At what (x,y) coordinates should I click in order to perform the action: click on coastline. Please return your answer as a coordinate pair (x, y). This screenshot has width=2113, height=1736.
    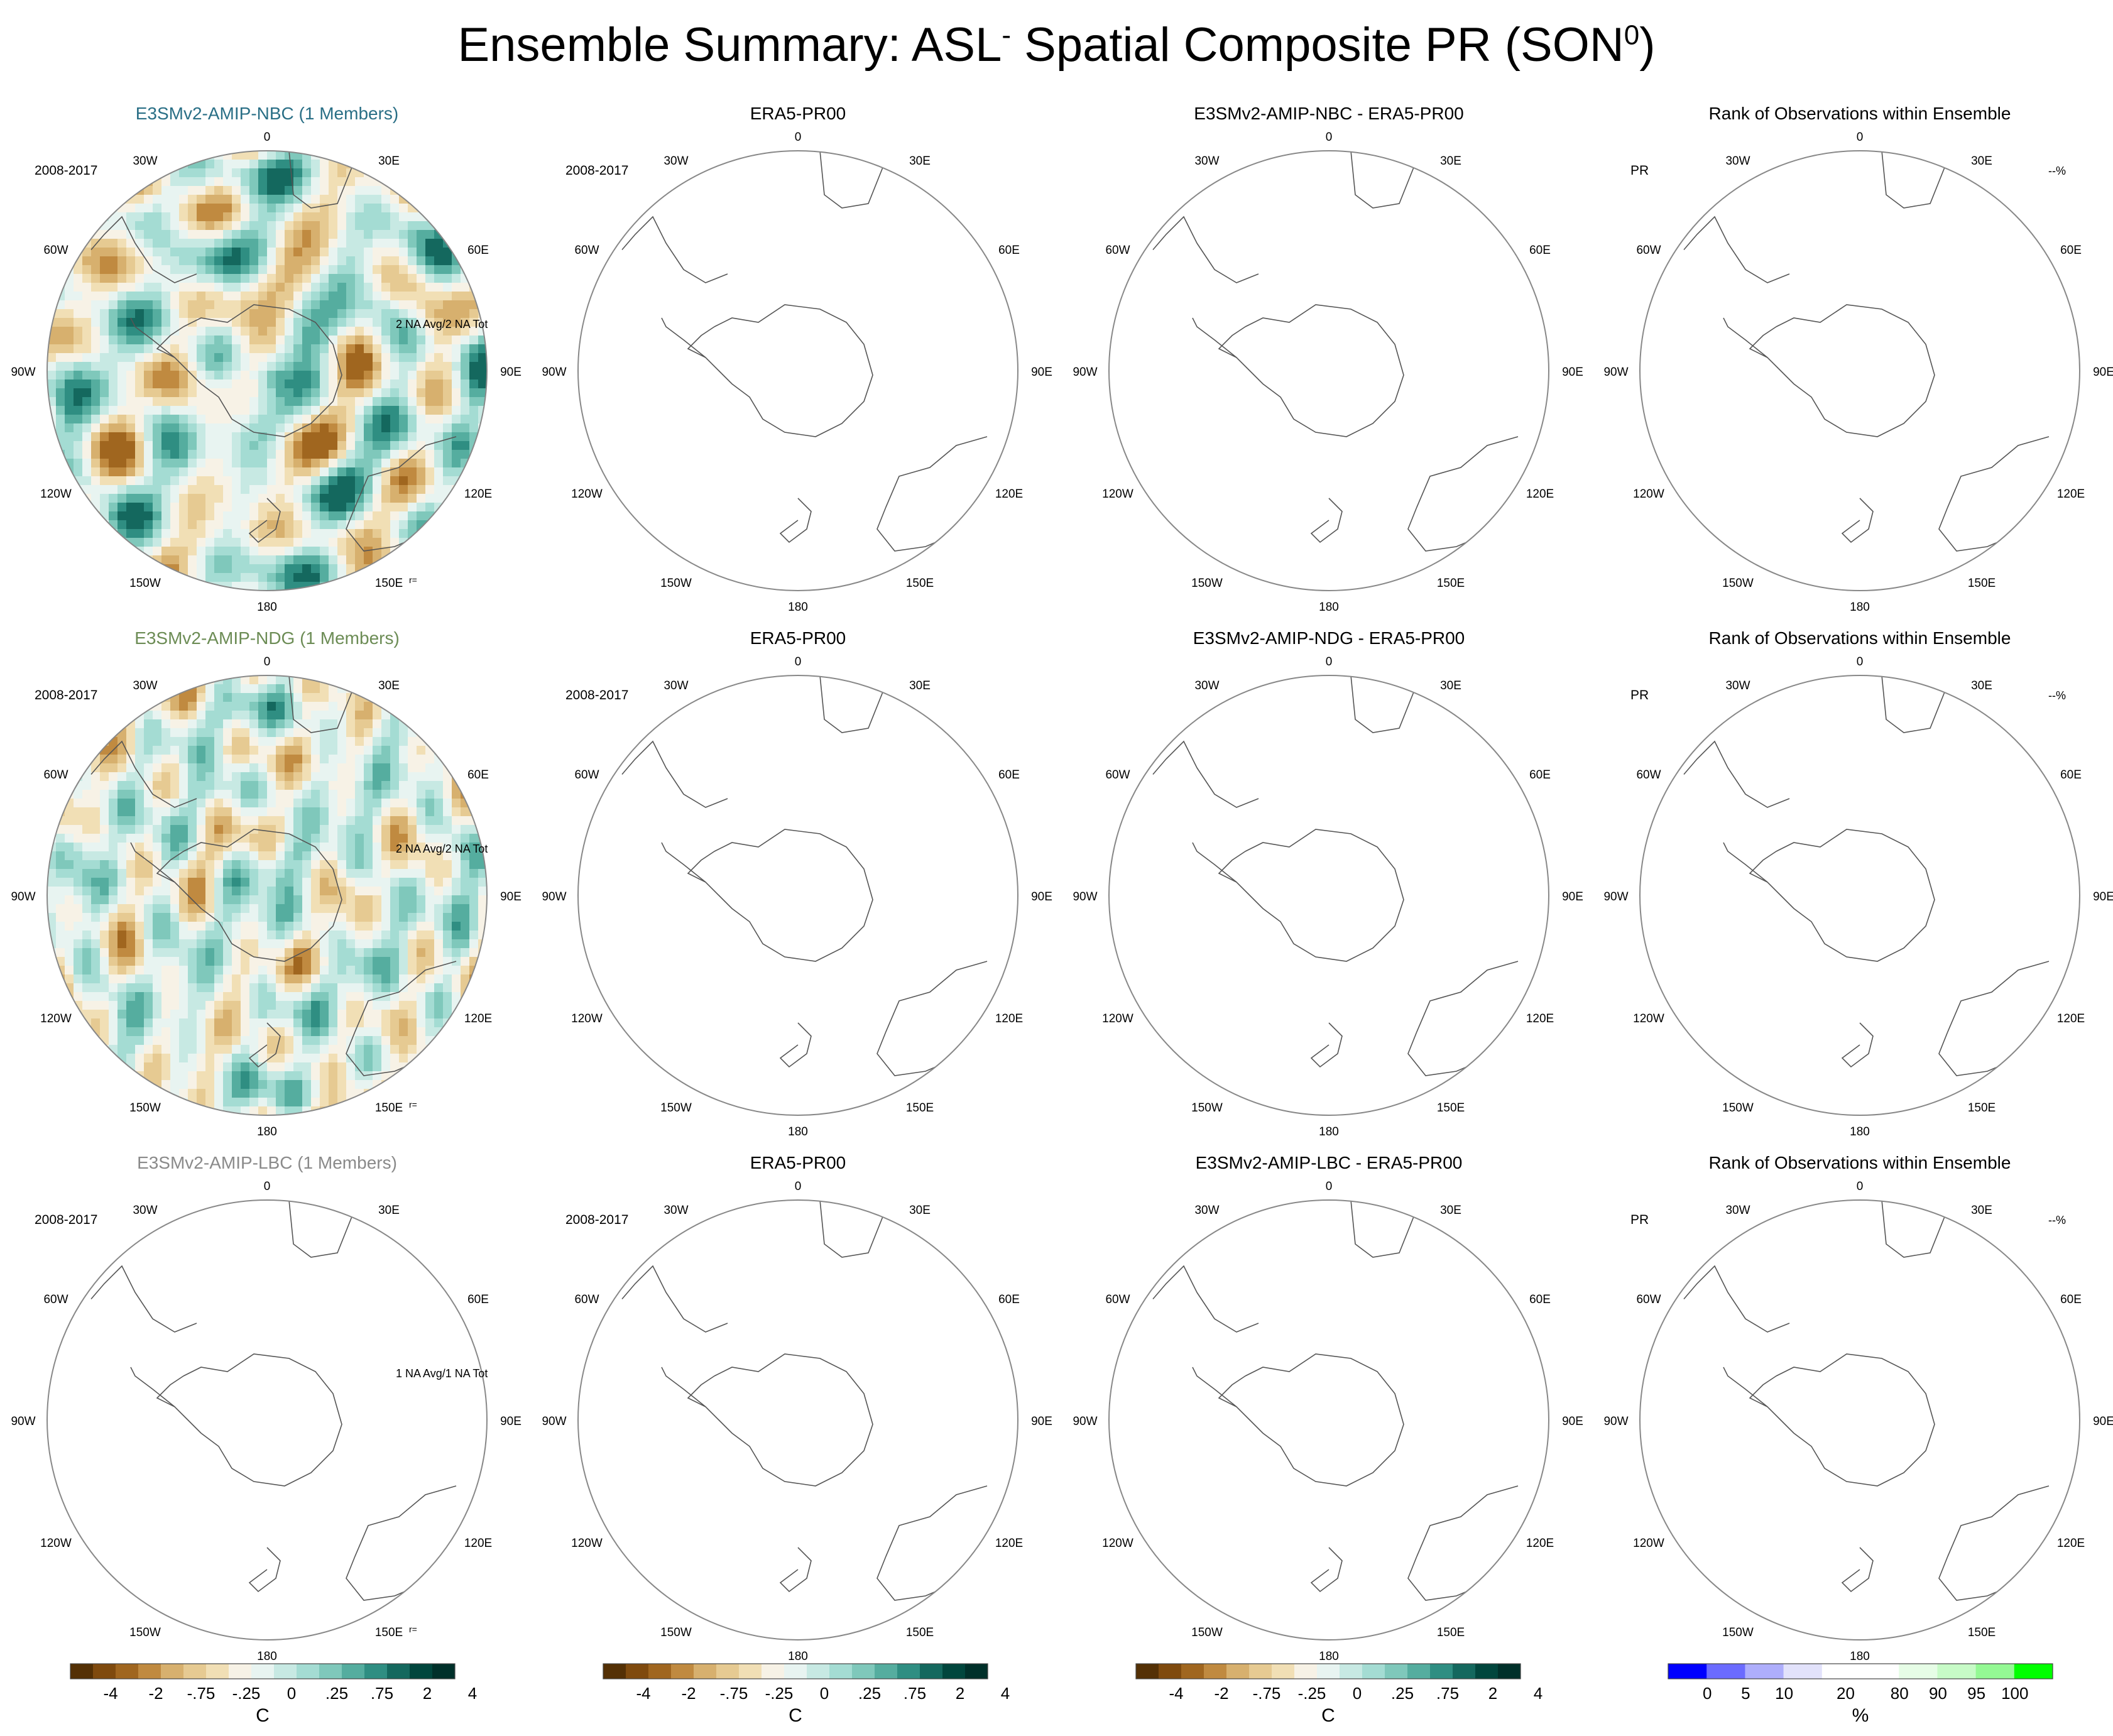
    Looking at the image, I should click on (1842, 371).